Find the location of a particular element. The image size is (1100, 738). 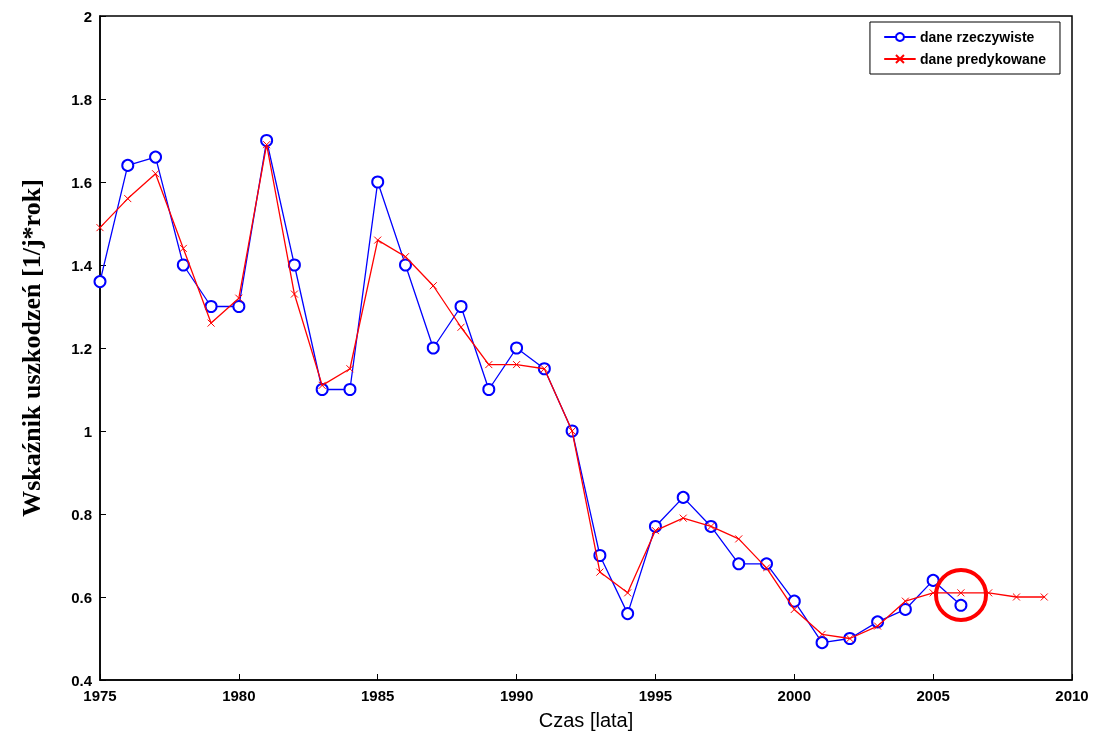

y-tick-label: 1.4 is located at coordinates (82, 265).